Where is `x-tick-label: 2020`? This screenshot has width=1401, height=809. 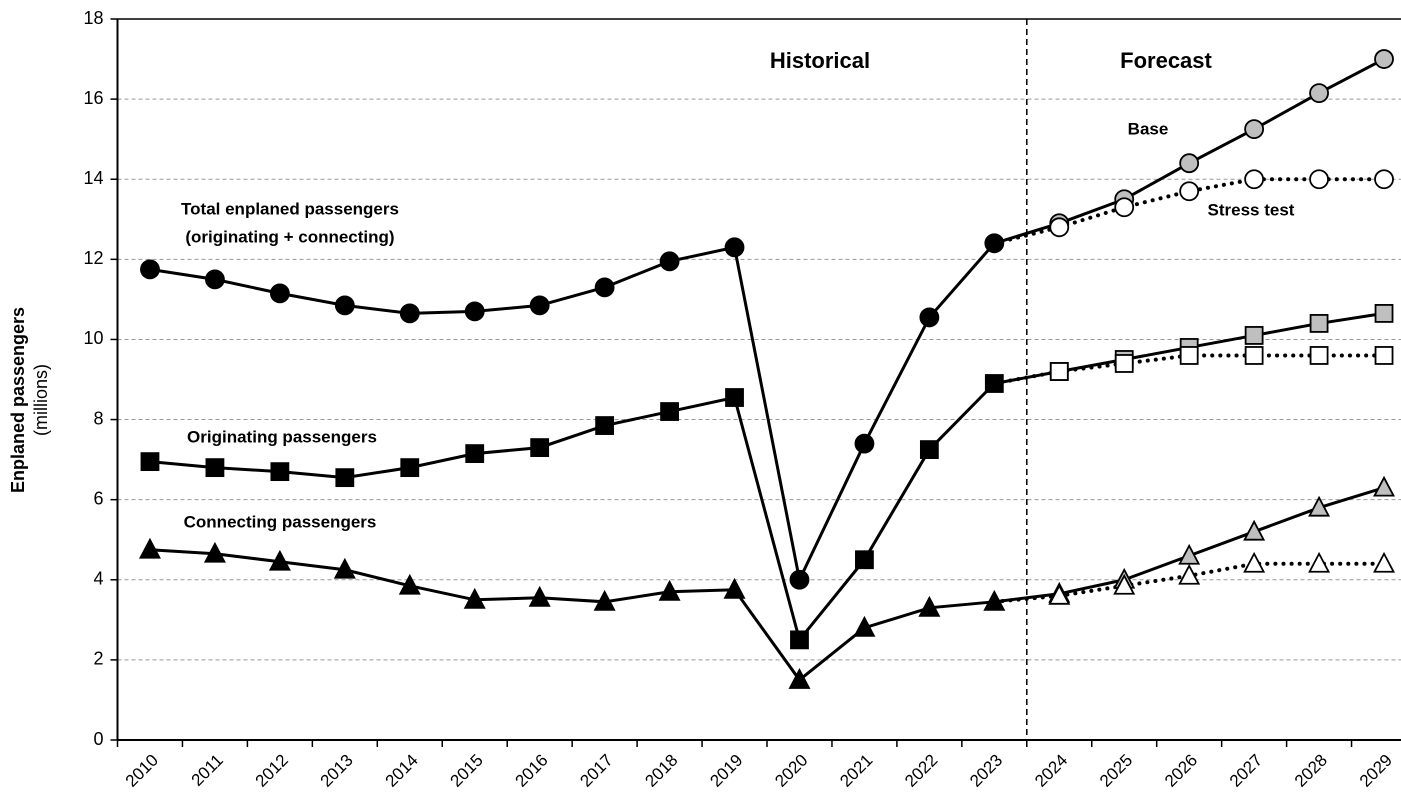
x-tick-label: 2020 is located at coordinates (791, 771).